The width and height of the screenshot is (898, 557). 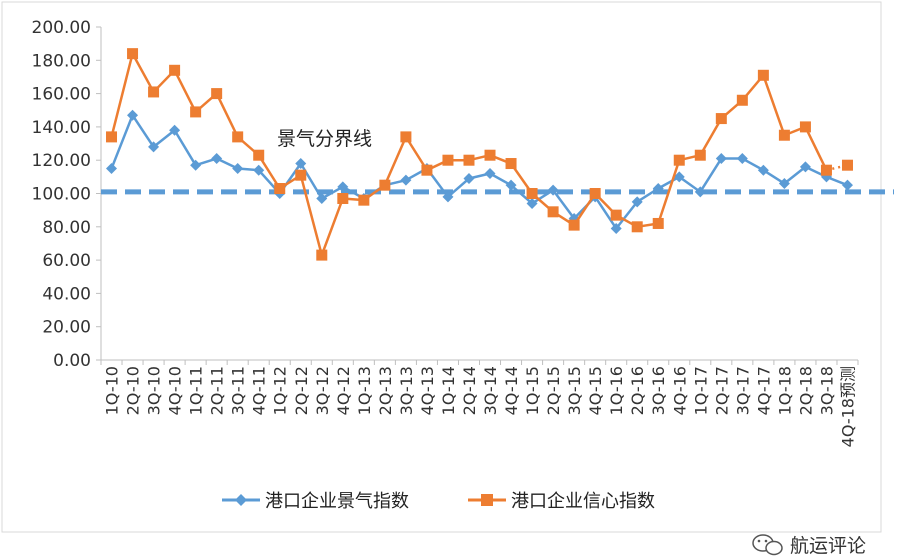 I want to click on x-tick-label: 1Q-13, so click(x=364, y=390).